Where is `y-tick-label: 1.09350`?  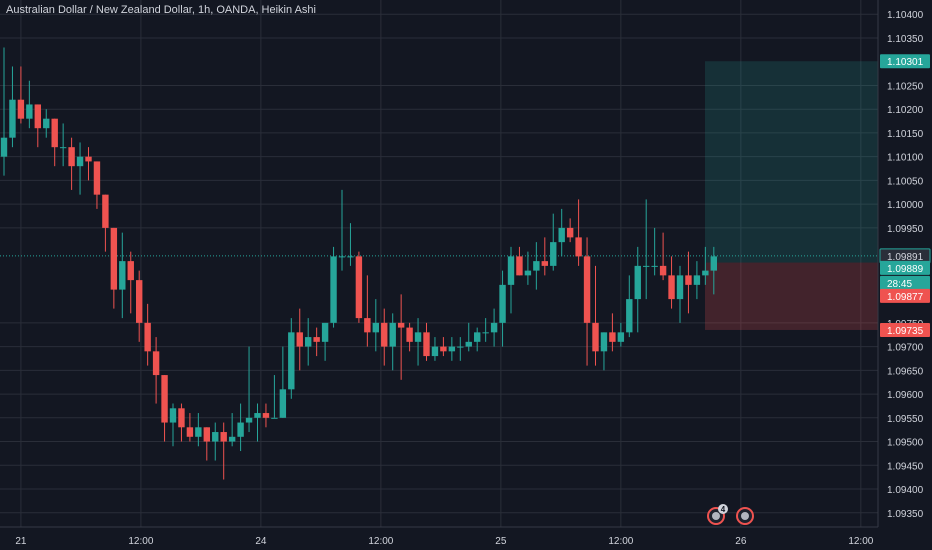
y-tick-label: 1.09350 is located at coordinates (905, 514).